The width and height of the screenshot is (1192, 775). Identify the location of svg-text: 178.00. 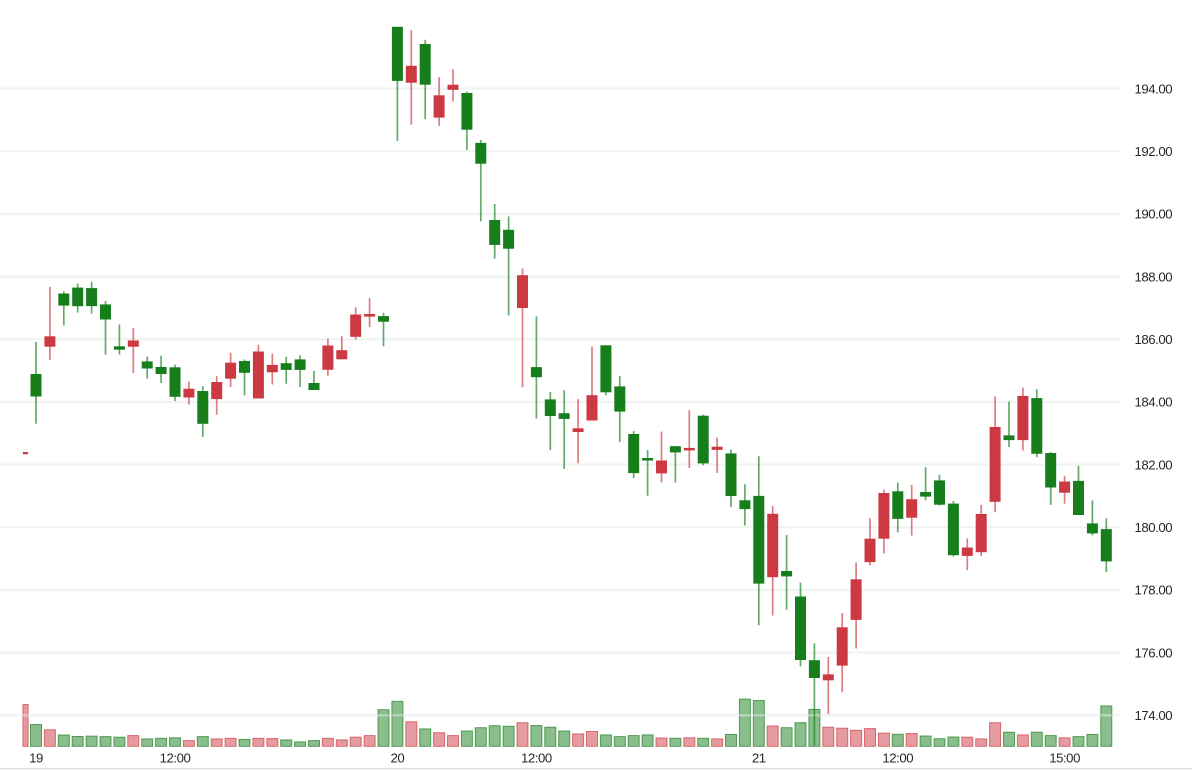
(1154, 590).